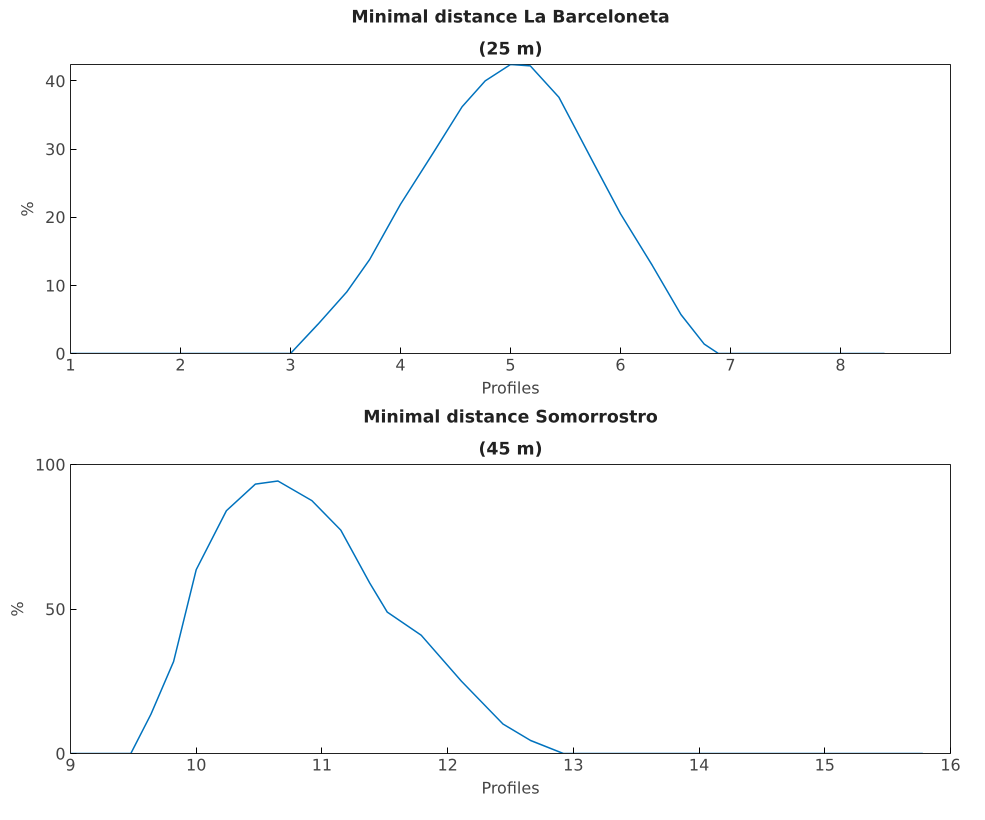 The image size is (985, 820). I want to click on y-tick-label: 10, so click(55, 286).